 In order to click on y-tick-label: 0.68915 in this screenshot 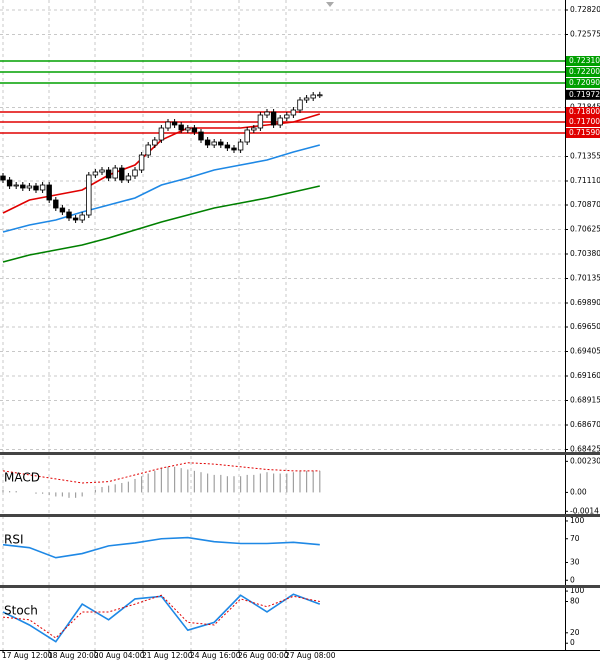, I will do `click(585, 400)`.